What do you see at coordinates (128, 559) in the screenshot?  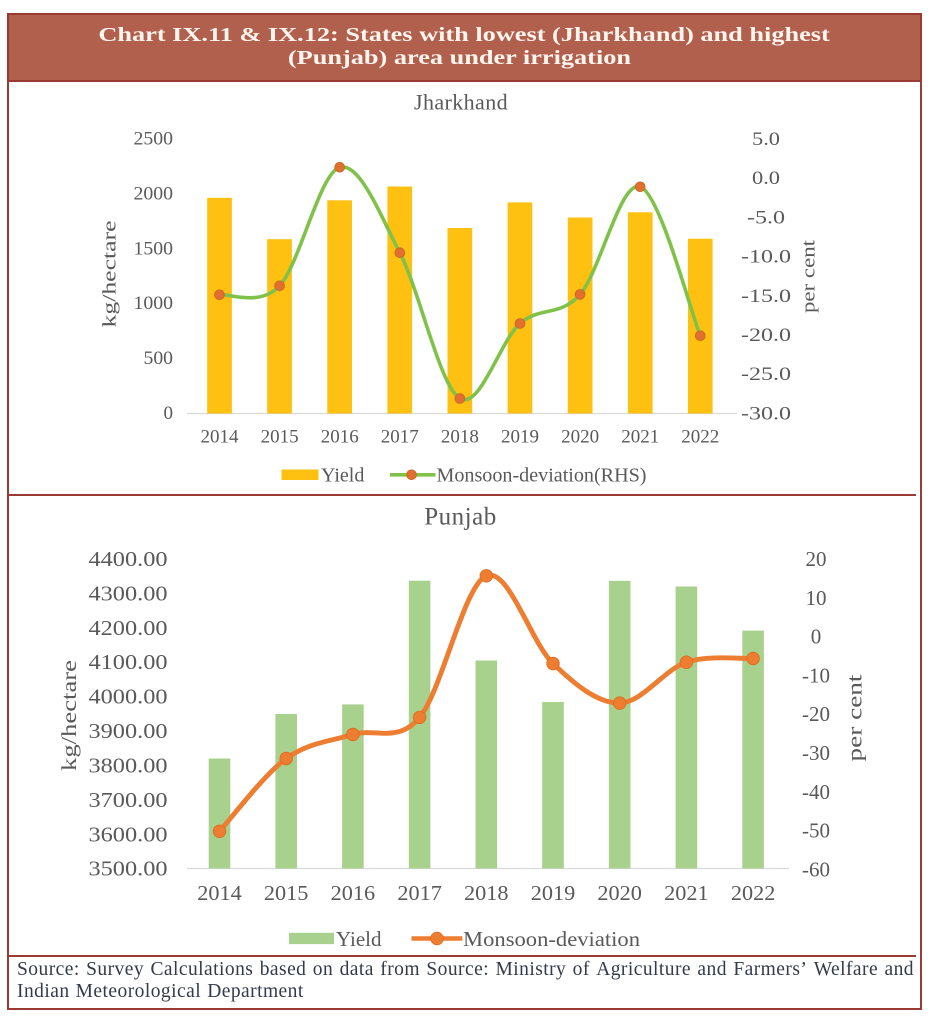 I see `svg-text: 4400.00` at bounding box center [128, 559].